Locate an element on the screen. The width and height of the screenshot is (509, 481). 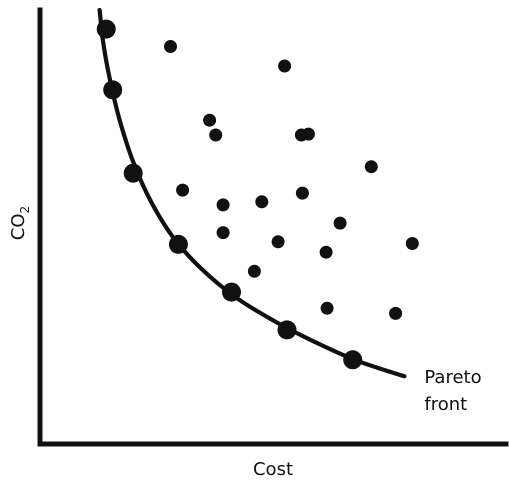
y-axis-label-main: CO is located at coordinates (18, 226).